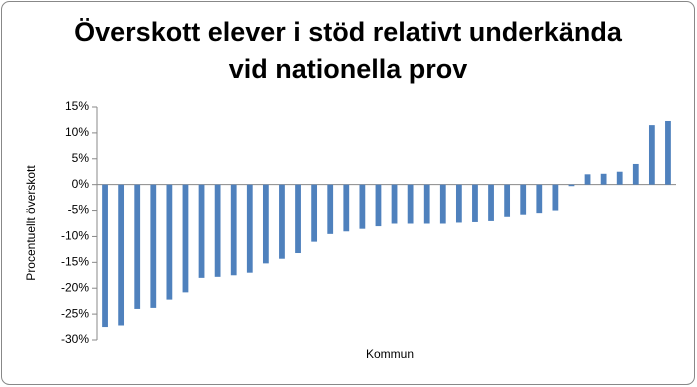 Image resolution: width=697 pixels, height=387 pixels. What do you see at coordinates (75, 287) in the screenshot?
I see `y-tick-label: -20%` at bounding box center [75, 287].